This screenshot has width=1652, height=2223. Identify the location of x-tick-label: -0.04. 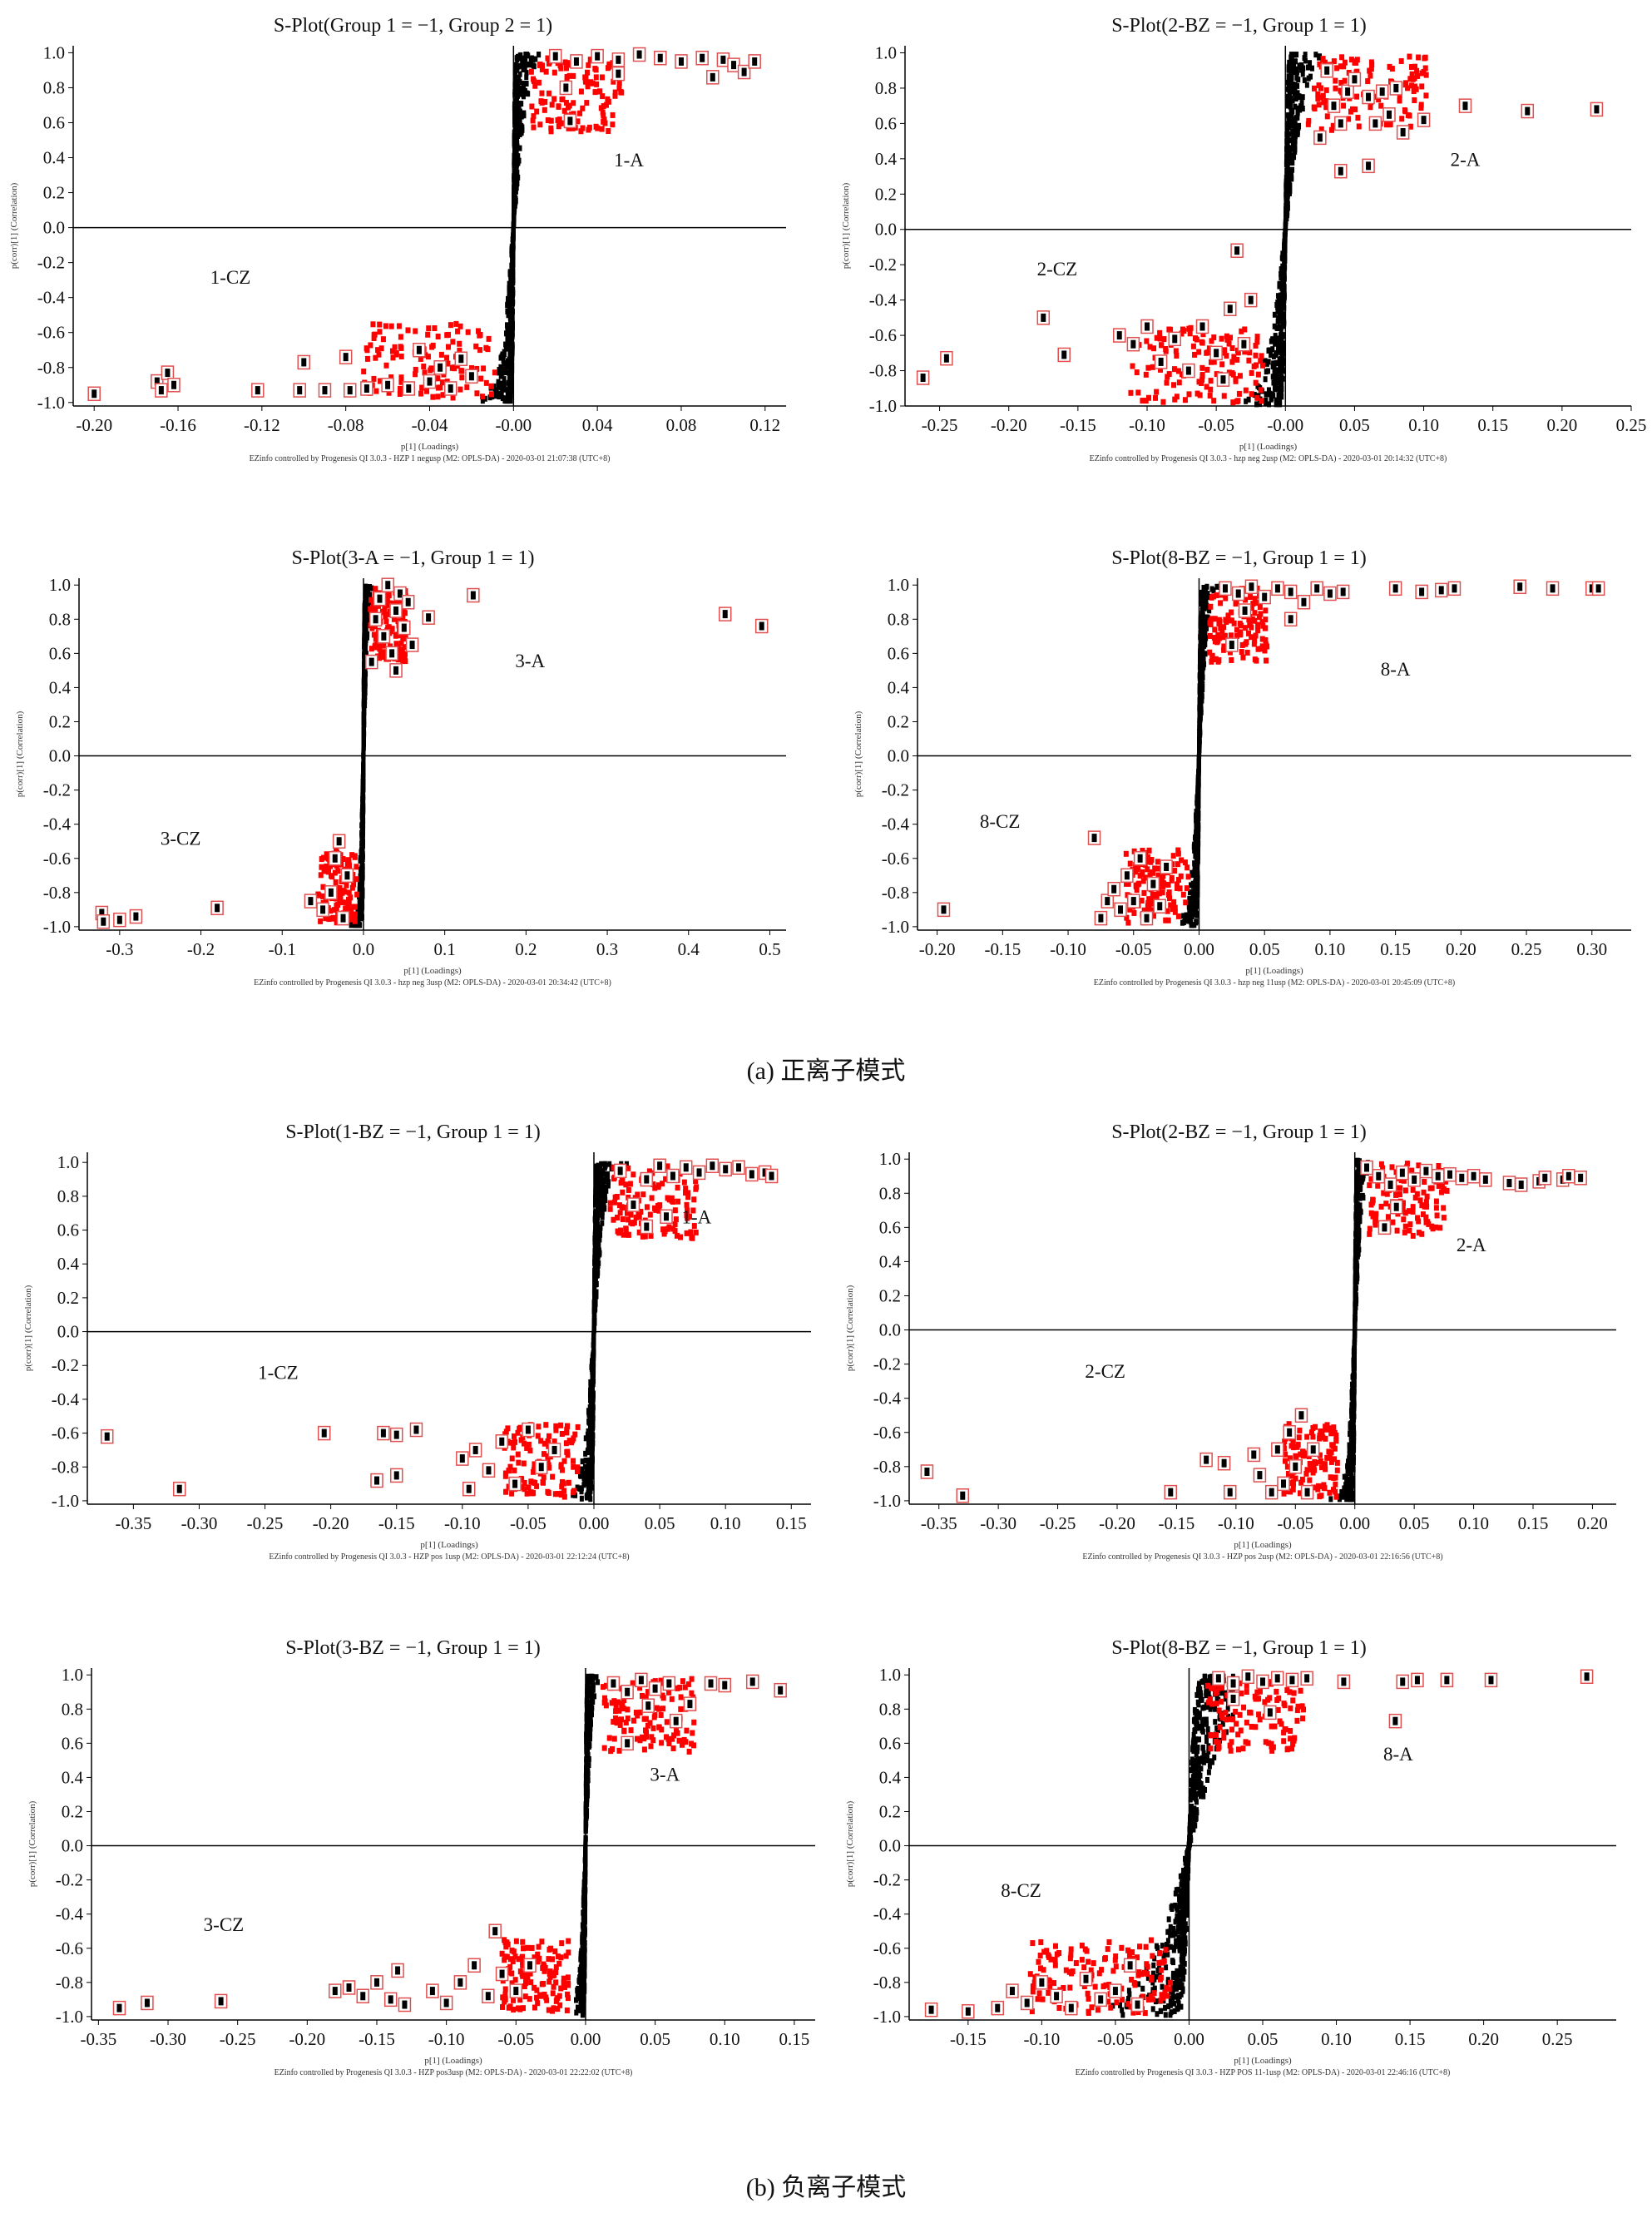
(430, 425).